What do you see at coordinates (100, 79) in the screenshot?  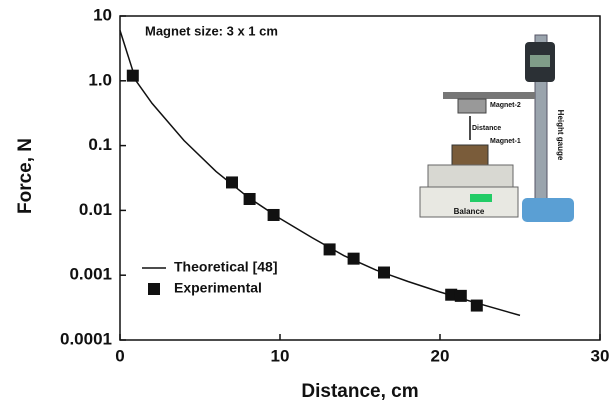 I see `y-tick-label: 1.0` at bounding box center [100, 79].